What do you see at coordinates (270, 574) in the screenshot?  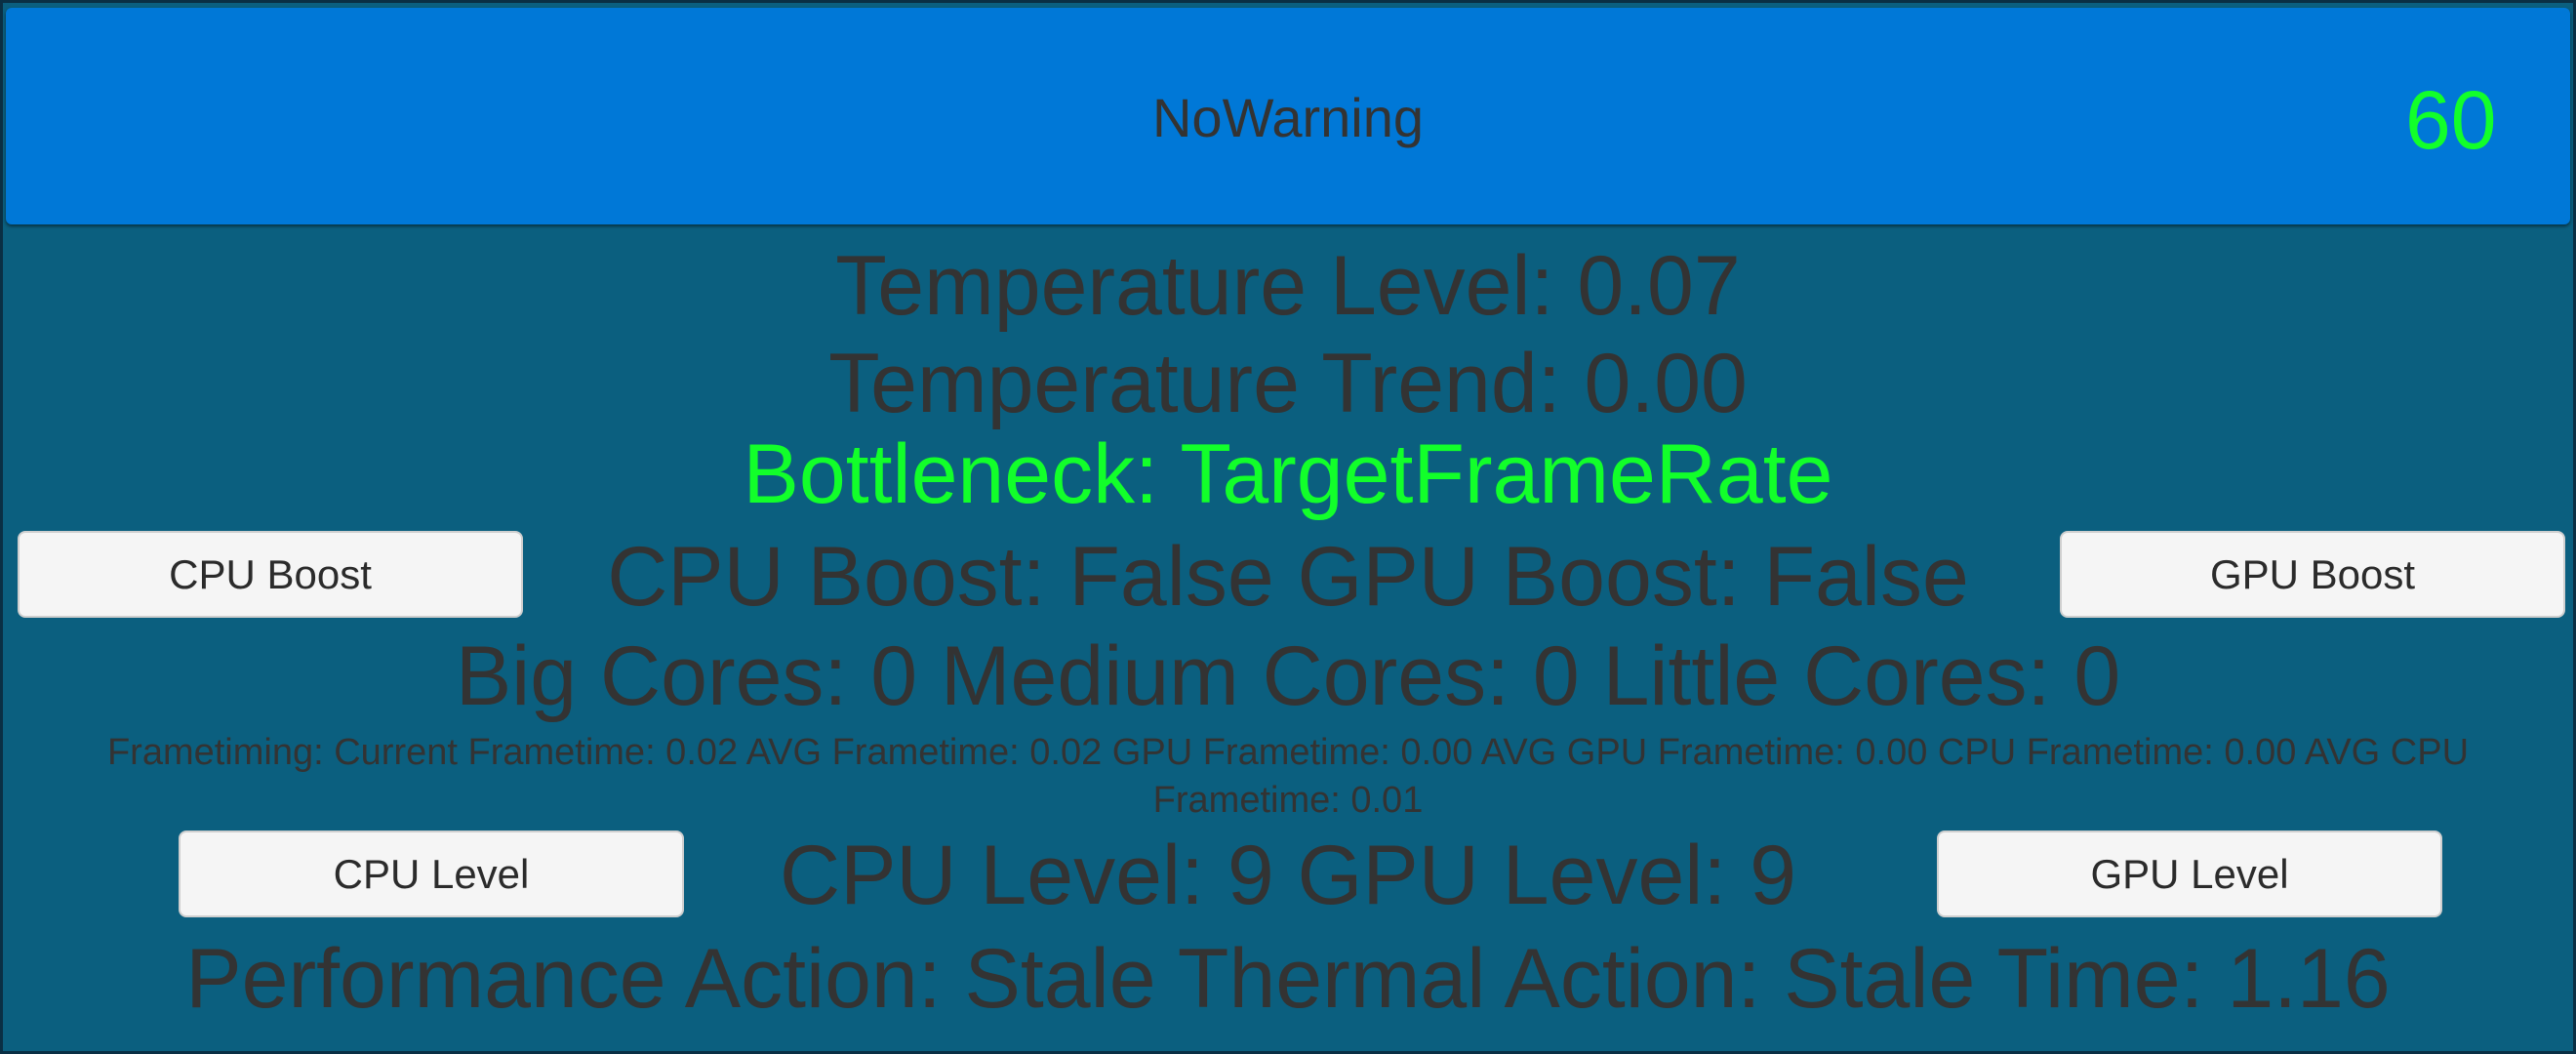 I see `cpu-boost-button: CPU Boost` at bounding box center [270, 574].